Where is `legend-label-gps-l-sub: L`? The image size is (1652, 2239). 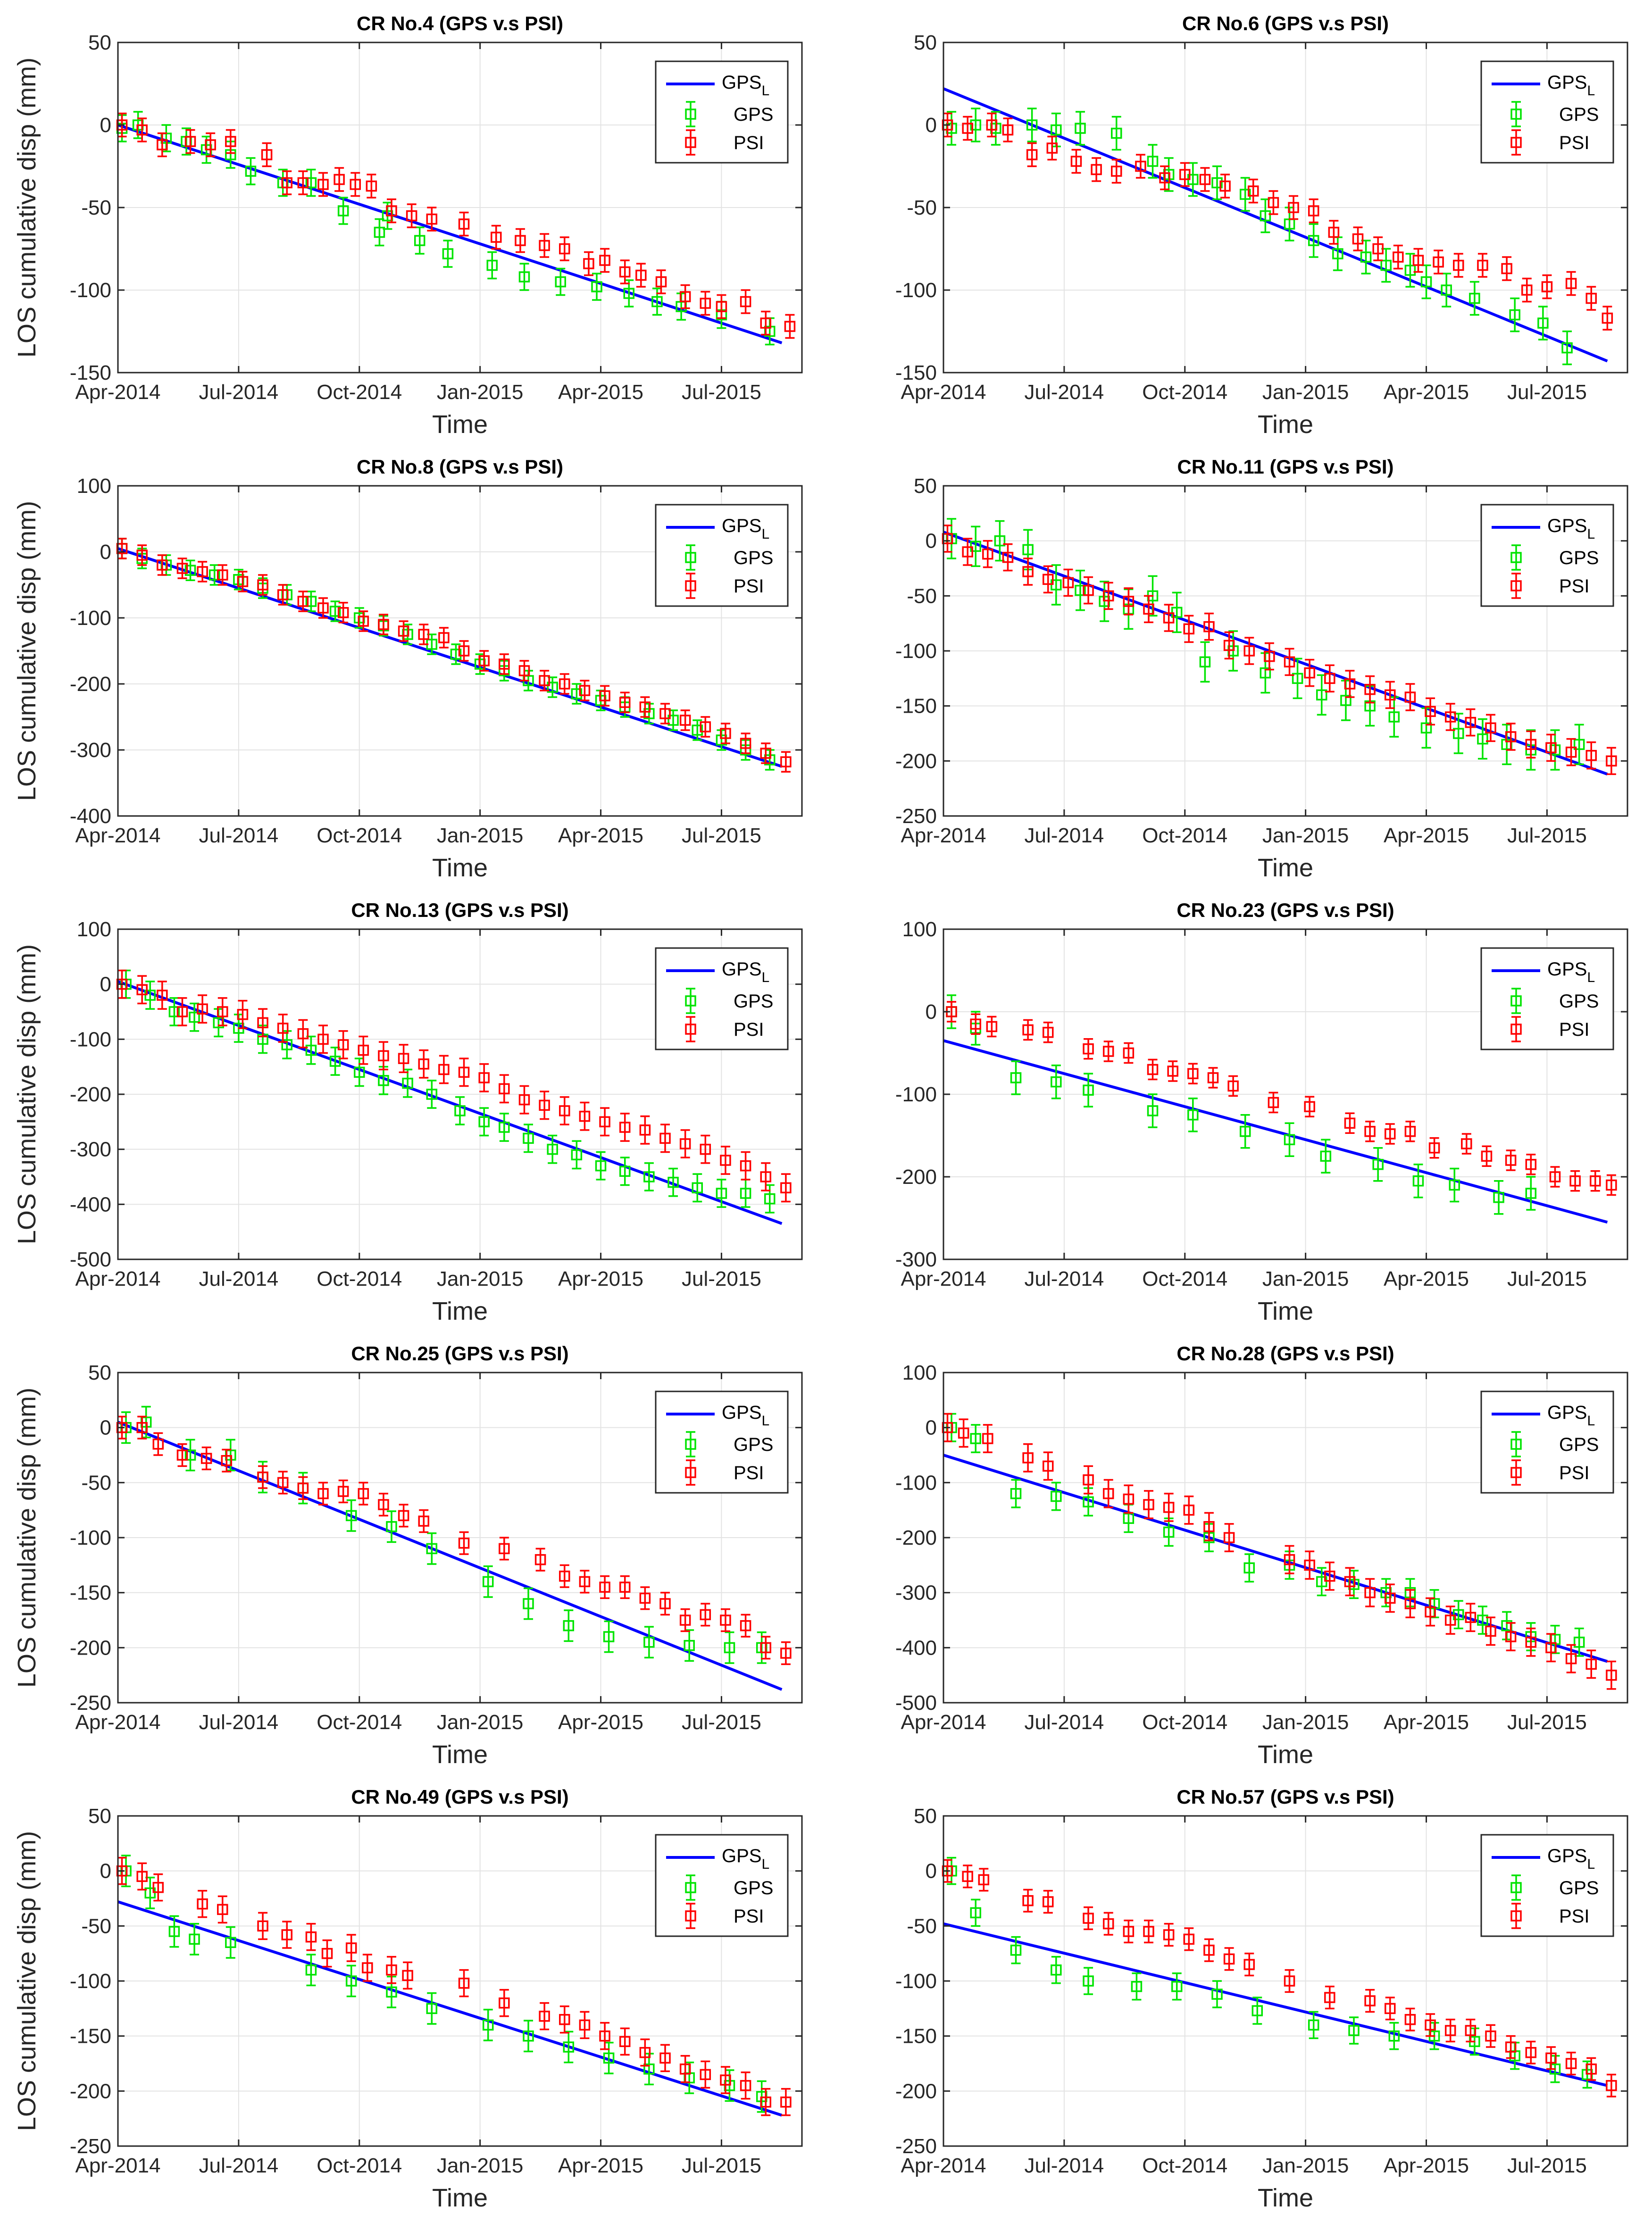
legend-label-gps-l-sub: L is located at coordinates (1591, 534).